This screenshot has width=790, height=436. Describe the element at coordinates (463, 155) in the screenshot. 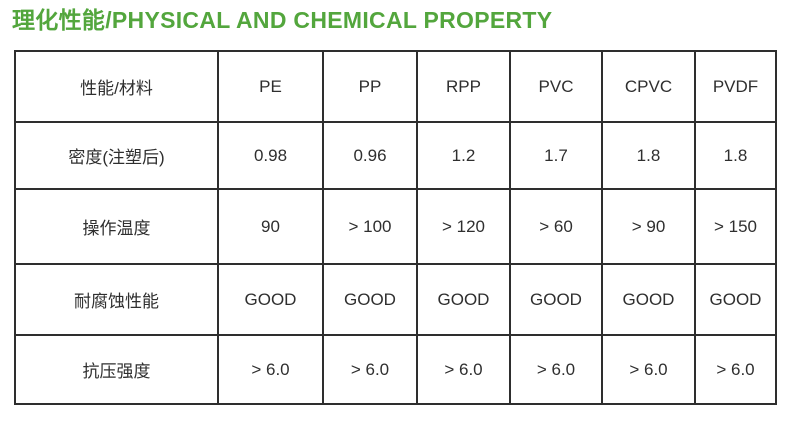

I see `table-cell: 1.2` at that location.